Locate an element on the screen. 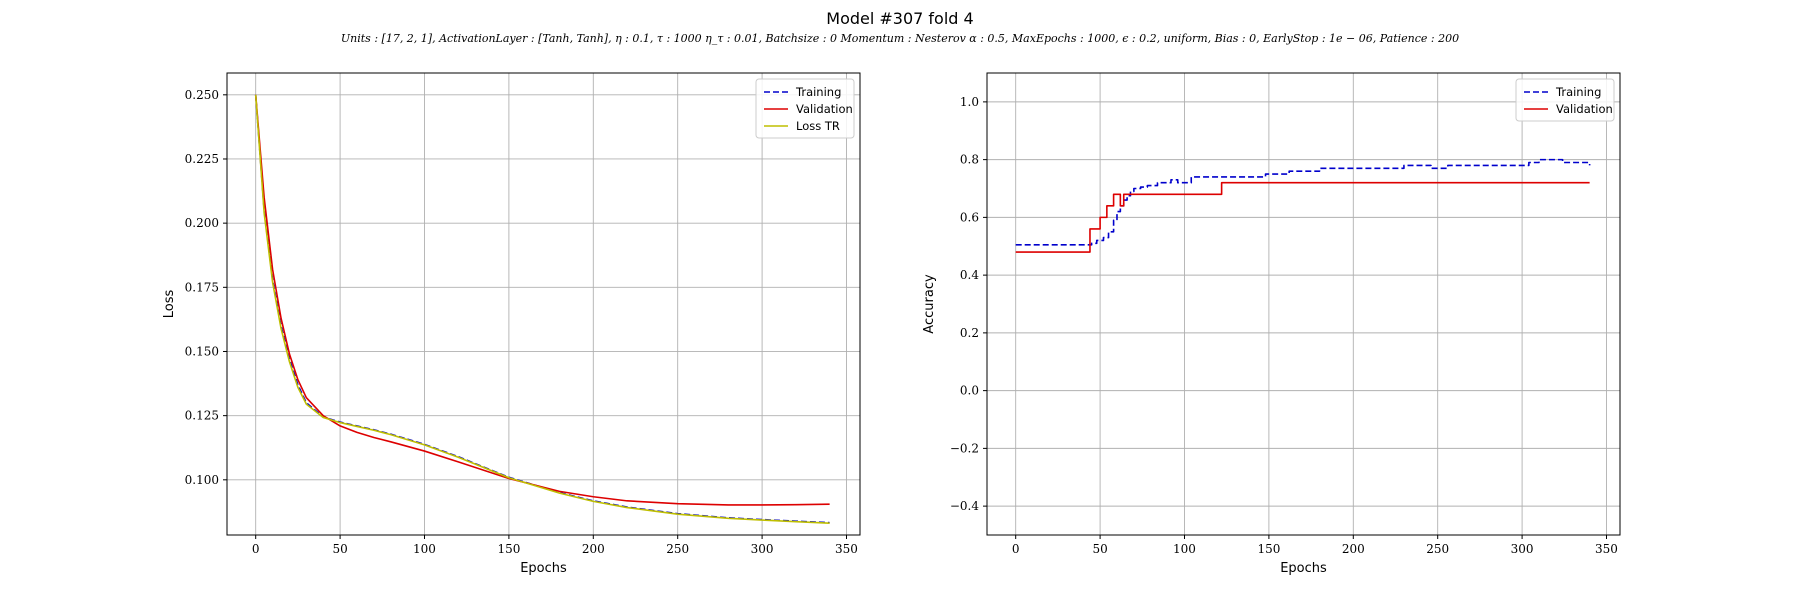 This screenshot has height=600, width=1800. y-tick-label: 0.125 is located at coordinates (202, 416).